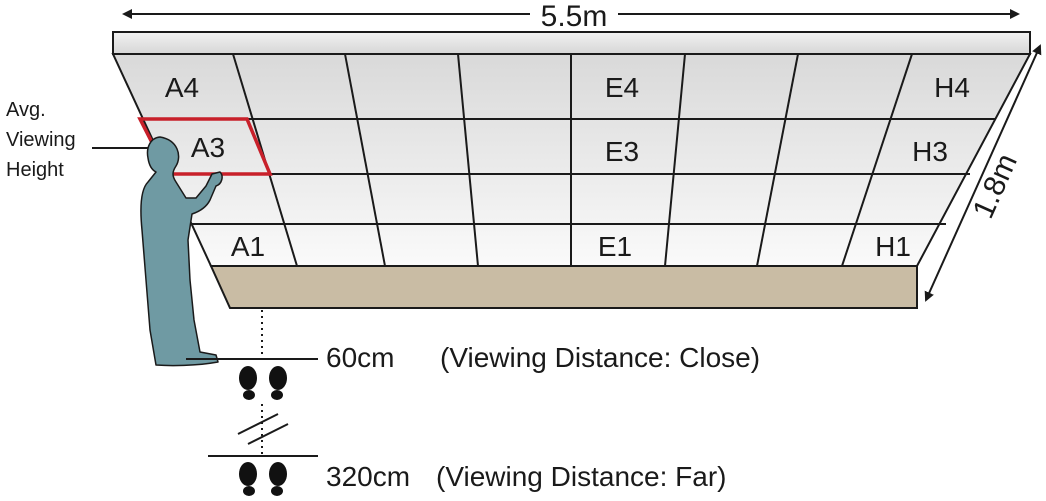 This screenshot has height=501, width=1046. I want to click on height-label: 1.8m, so click(995, 186).